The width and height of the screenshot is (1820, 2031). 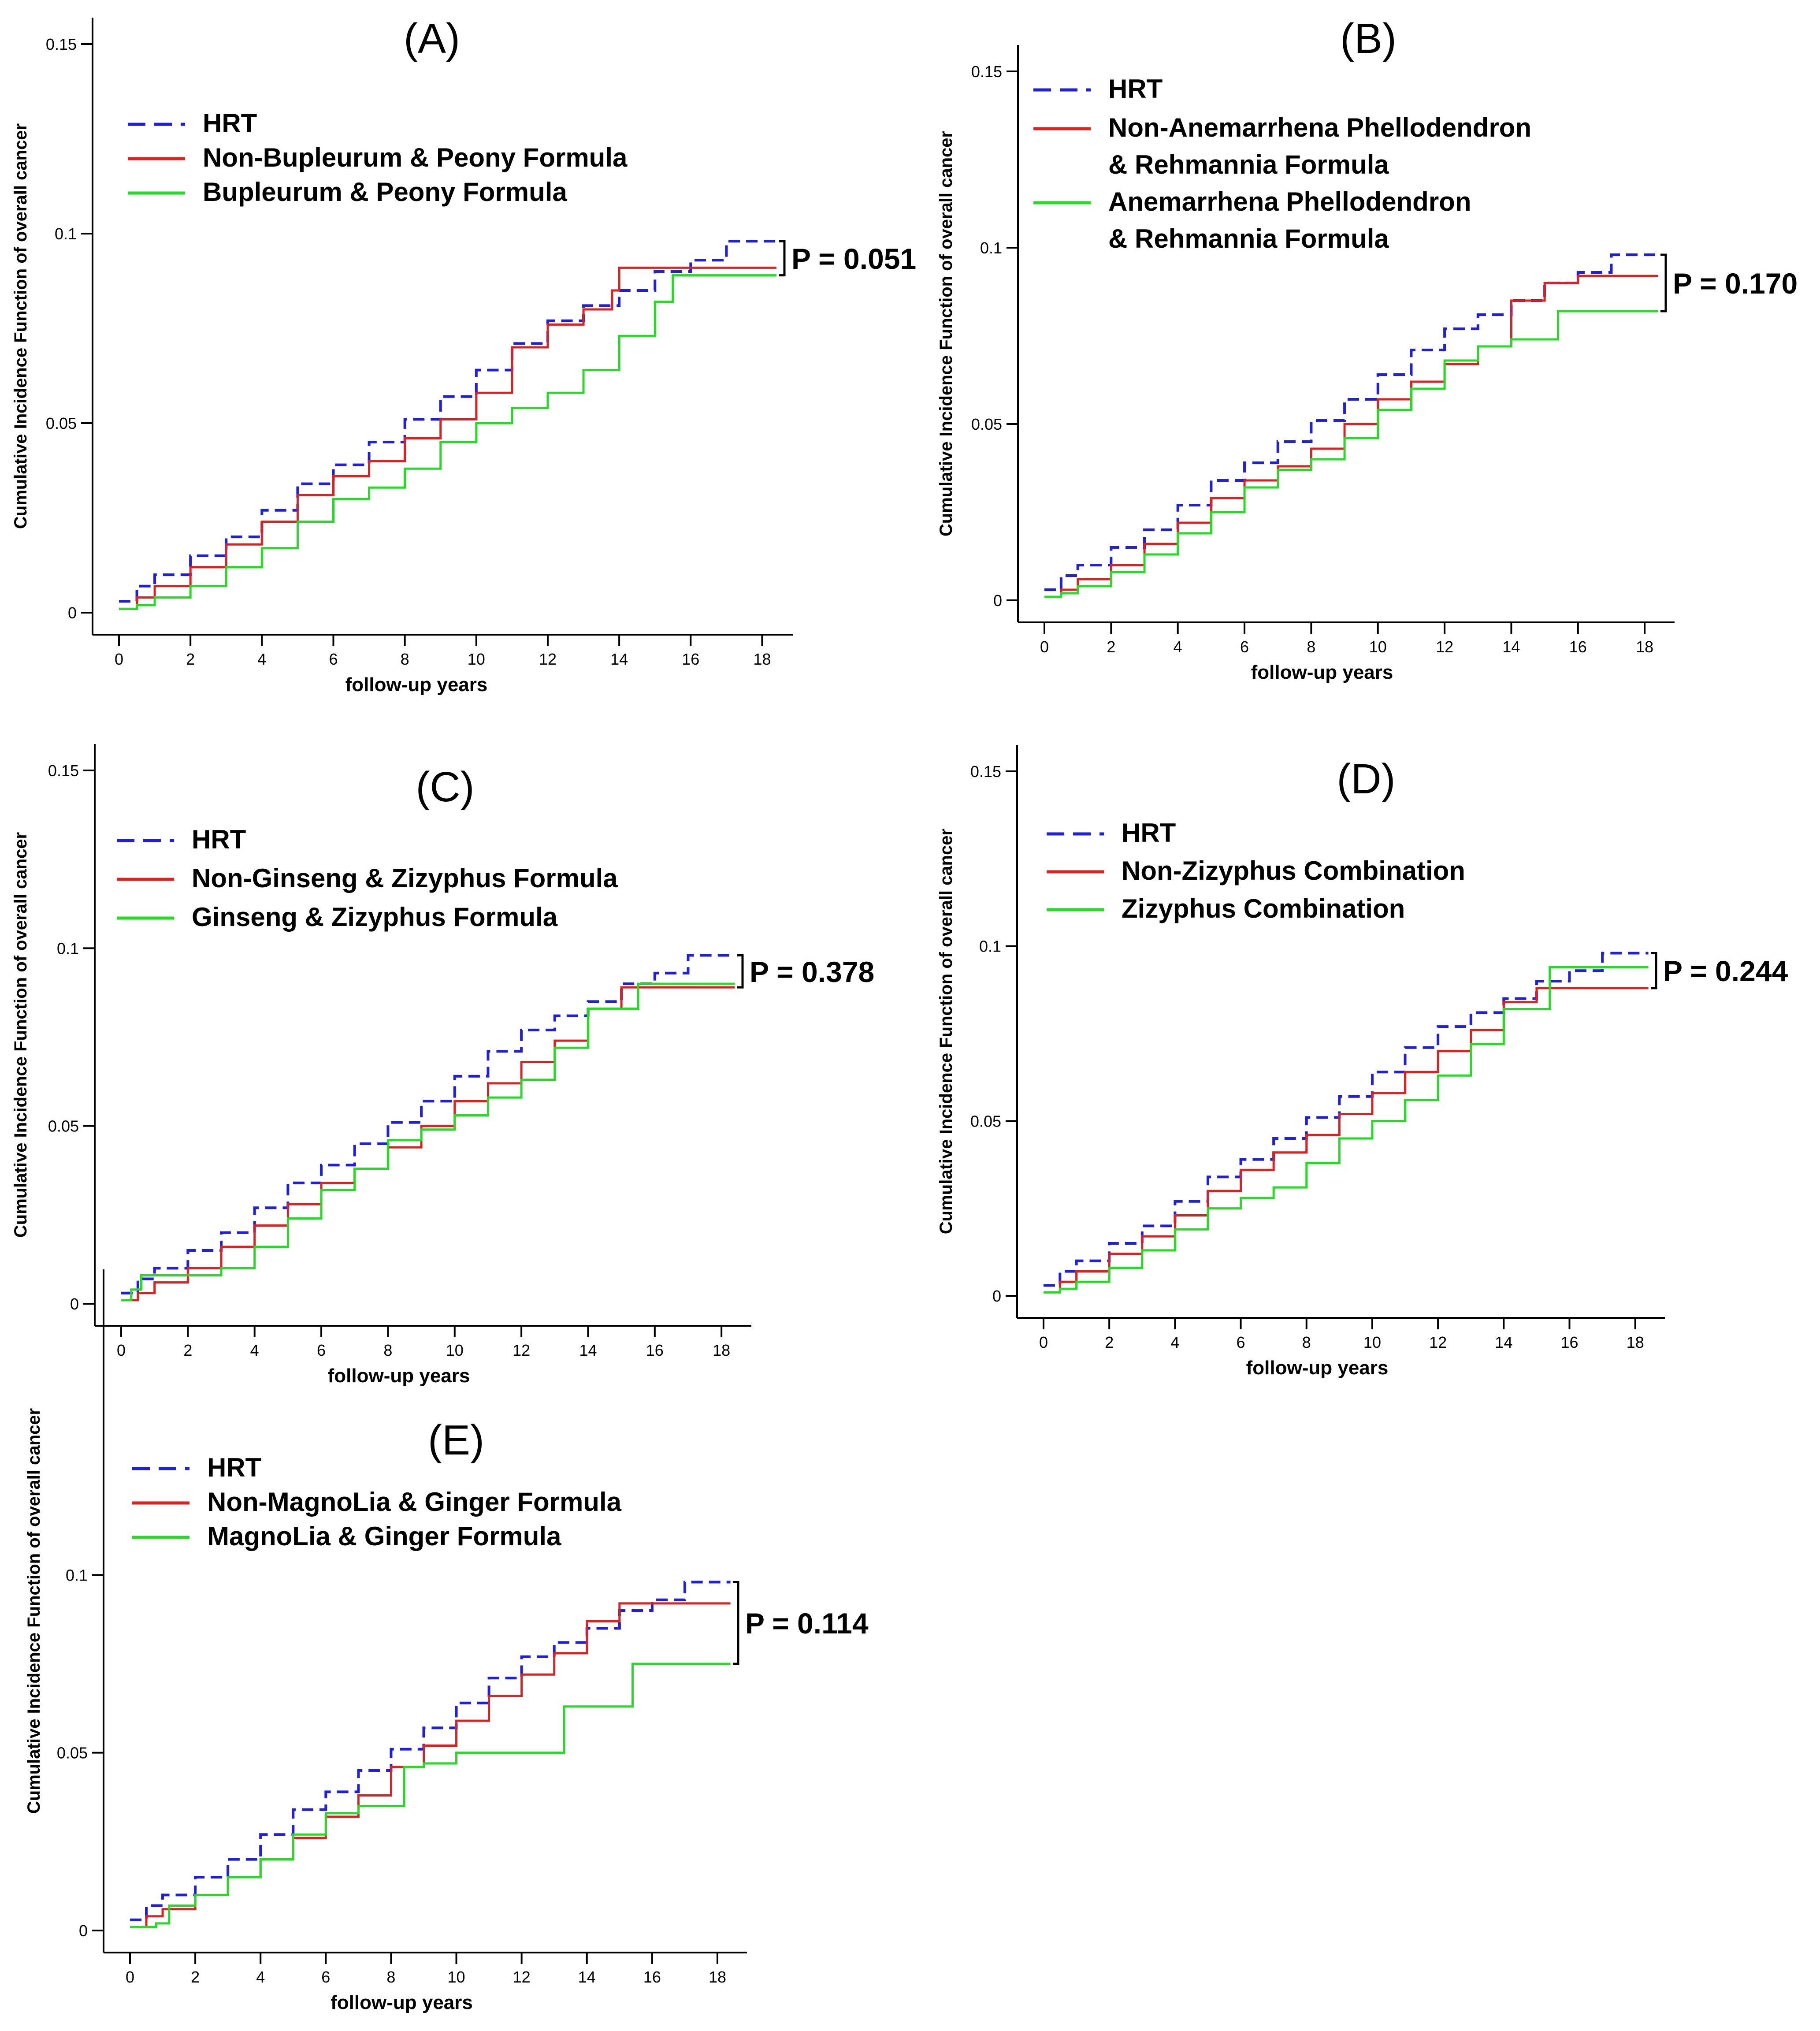 I want to click on panel-title: (E), so click(x=456, y=1440).